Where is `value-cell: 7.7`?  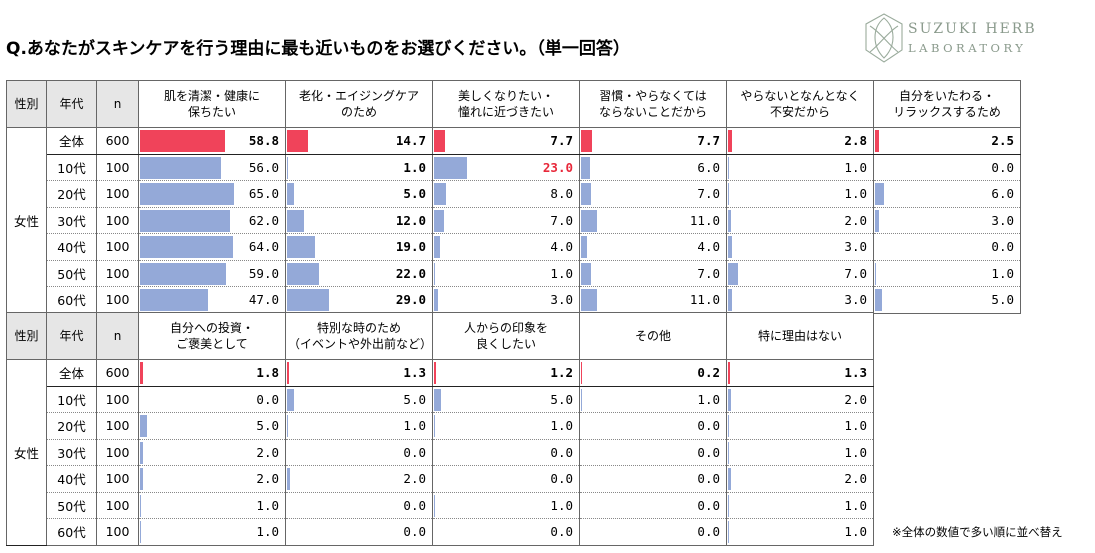
value-cell: 7.7 is located at coordinates (653, 141).